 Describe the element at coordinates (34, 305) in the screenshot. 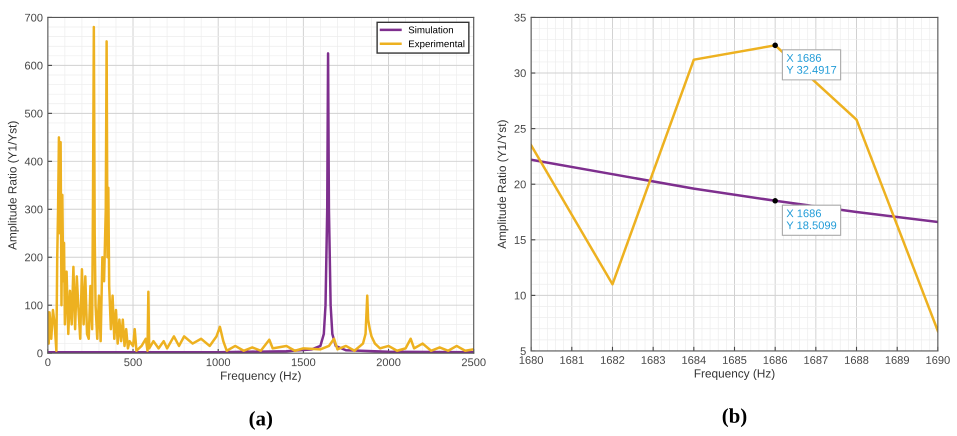

I see `y-tick-label: 100` at that location.